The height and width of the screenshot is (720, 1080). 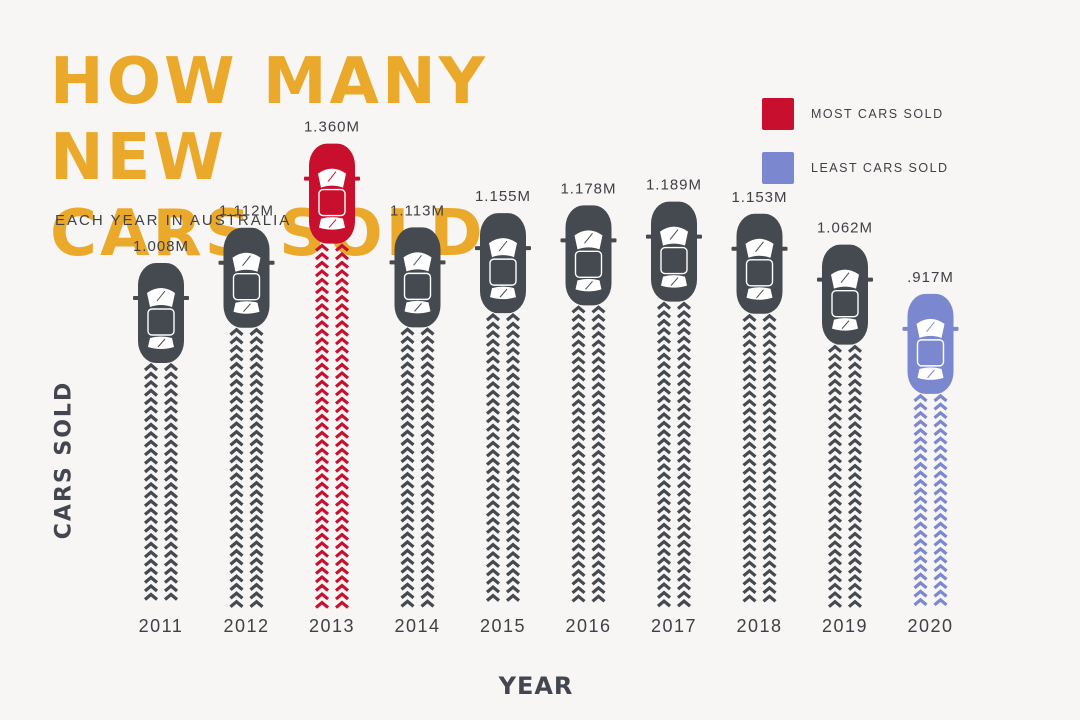 What do you see at coordinates (246, 211) in the screenshot?
I see `value-label: 1.112M` at bounding box center [246, 211].